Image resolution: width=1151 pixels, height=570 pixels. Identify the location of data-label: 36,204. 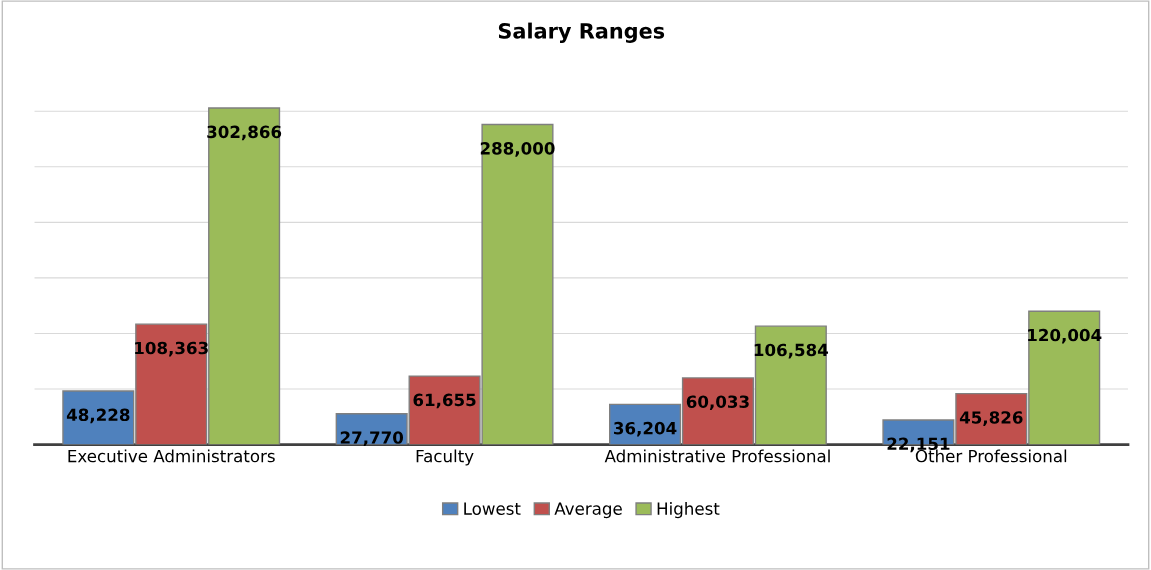
(645, 429).